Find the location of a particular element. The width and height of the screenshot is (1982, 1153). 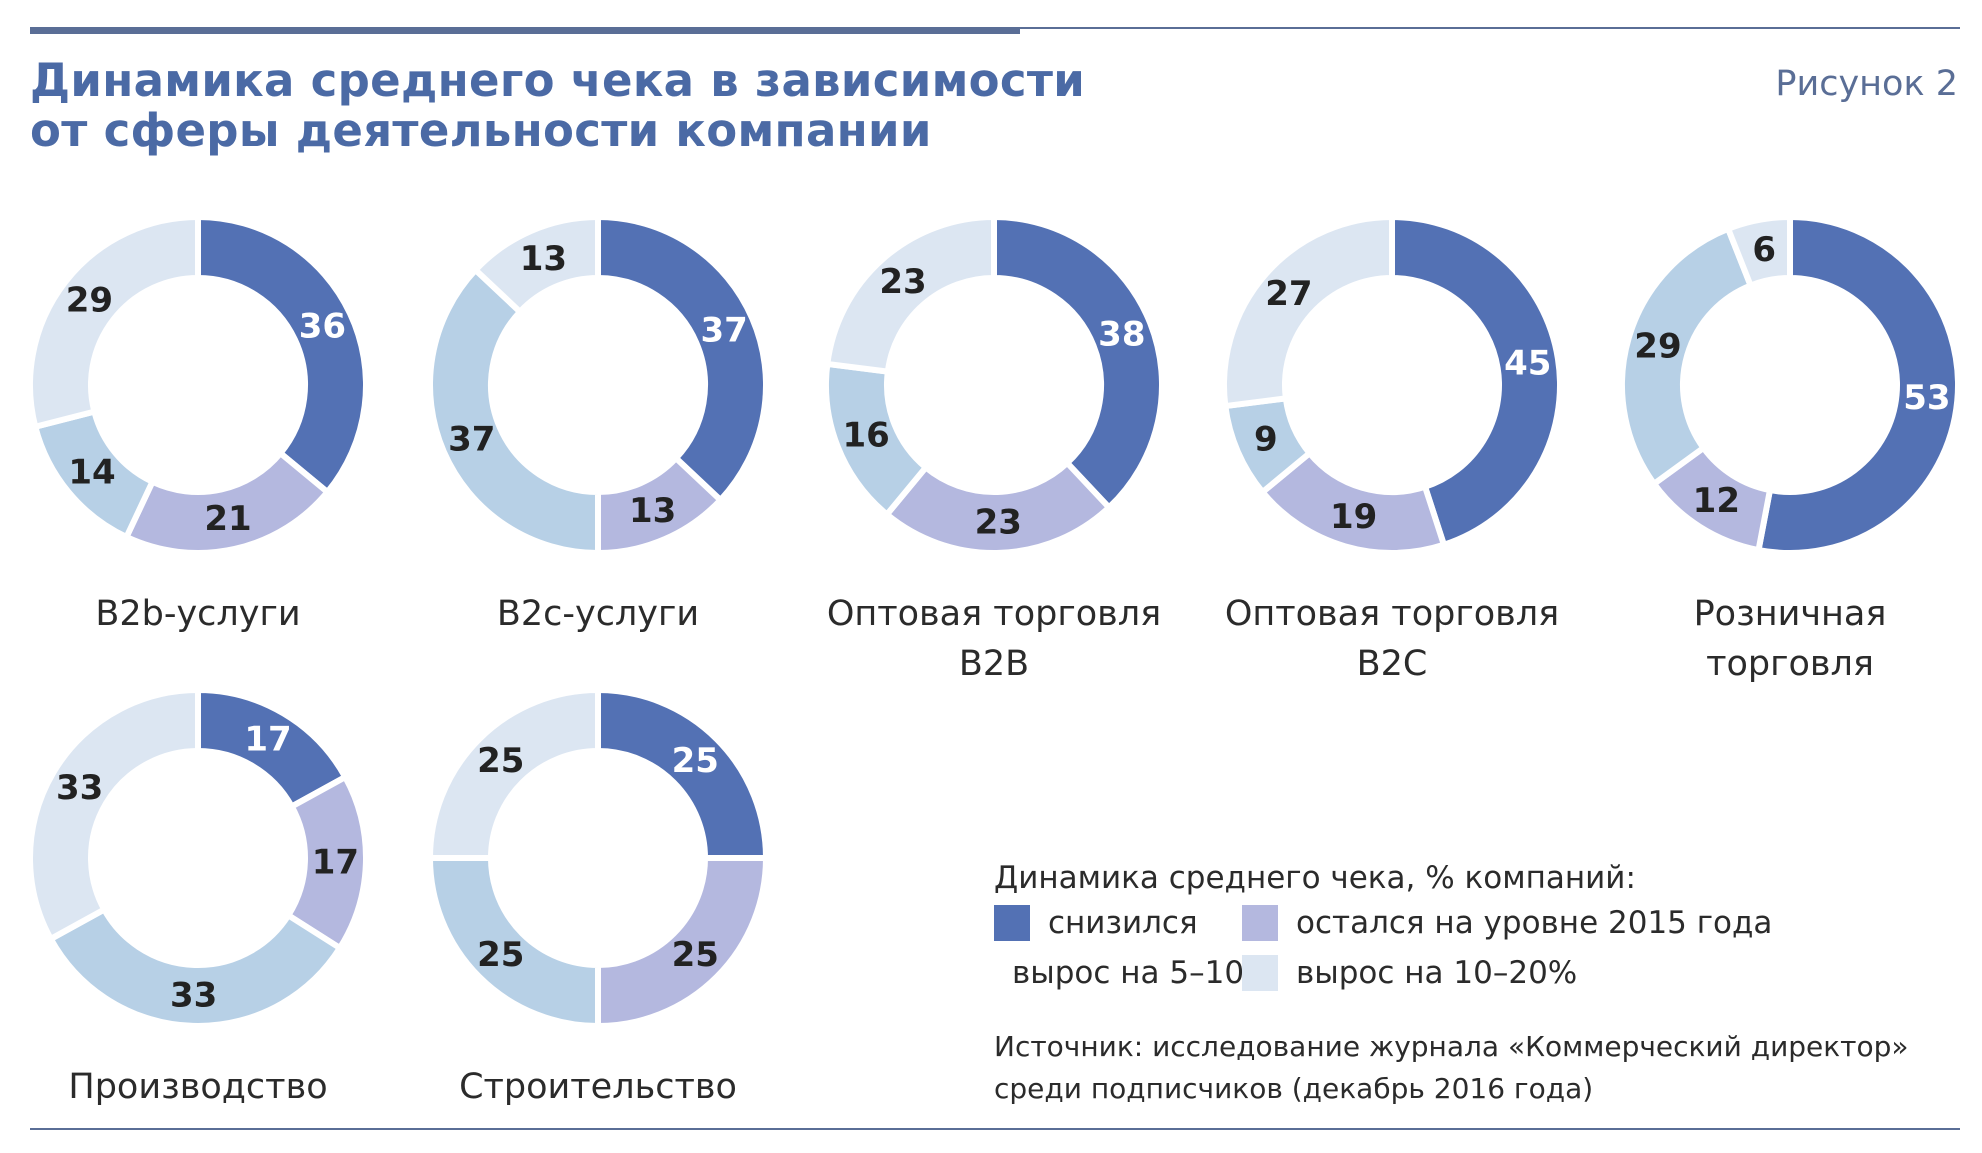

donut-chart: 36 21 14 29 B2b-услуги is located at coordinates (198, 423).